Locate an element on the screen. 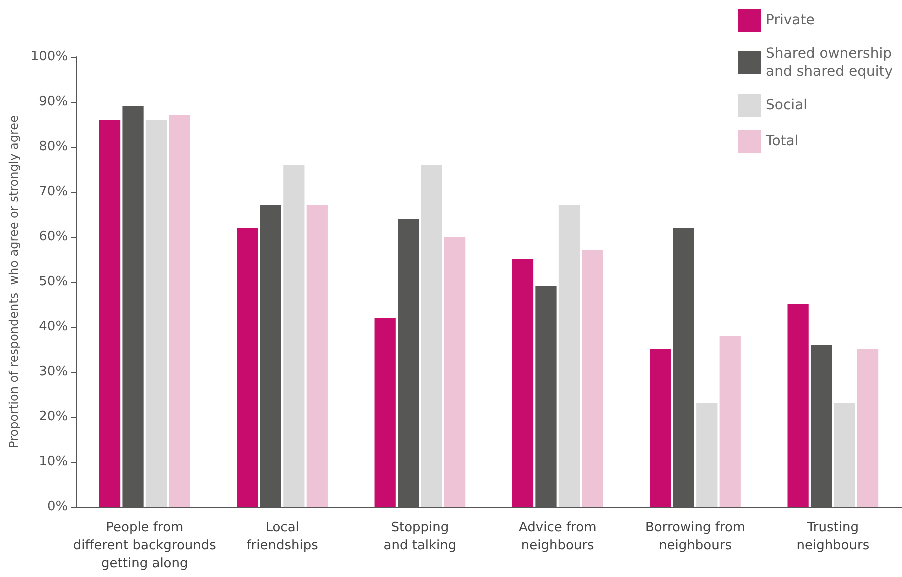 This screenshot has height=577, width=902. y-axis-title: Proportion of respondents who agree or strongly agree is located at coordinates (14, 282).